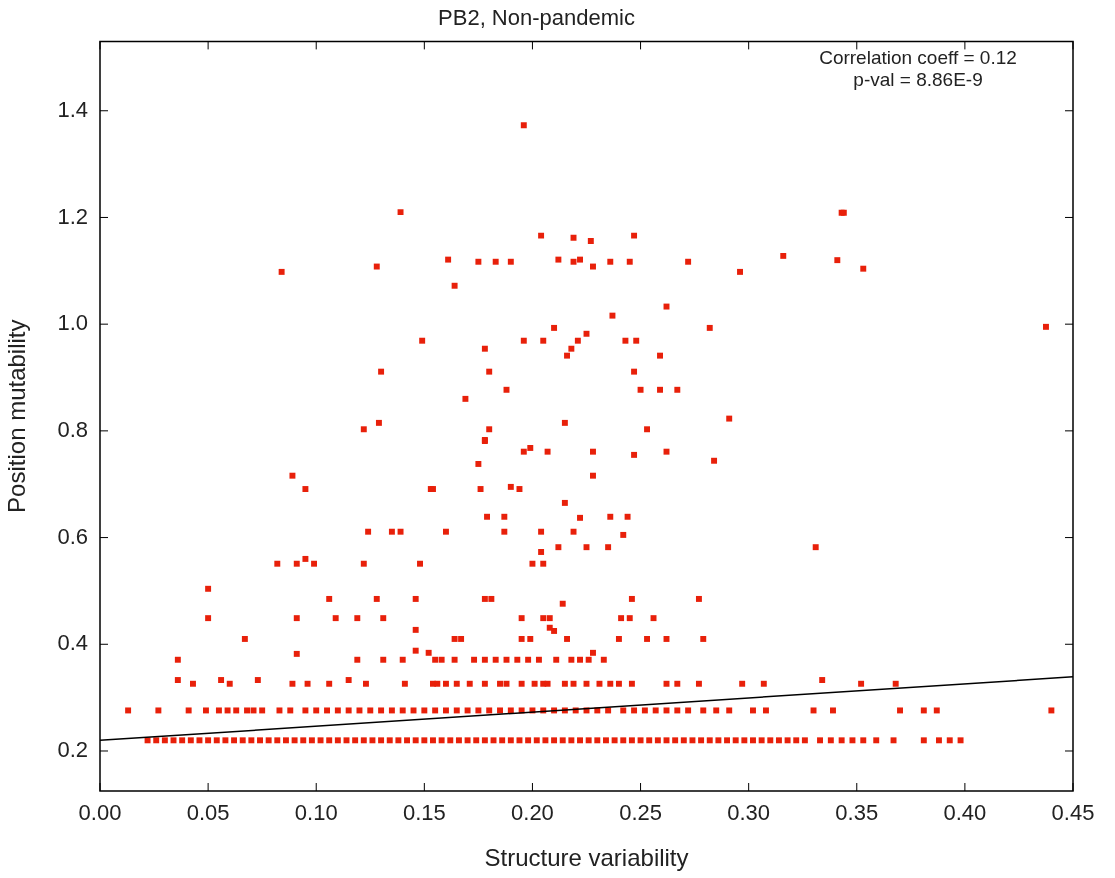  I want to click on annotation: p-val = 8.86E-9, so click(918, 80).